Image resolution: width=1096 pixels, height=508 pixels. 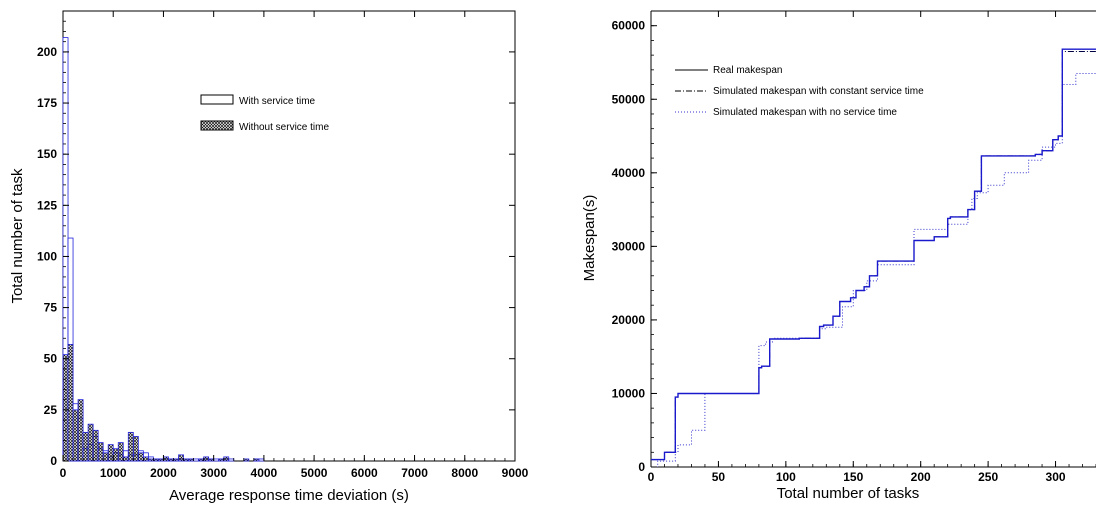 What do you see at coordinates (17, 236) in the screenshot?
I see `histogram-ylabel: Total number of task` at bounding box center [17, 236].